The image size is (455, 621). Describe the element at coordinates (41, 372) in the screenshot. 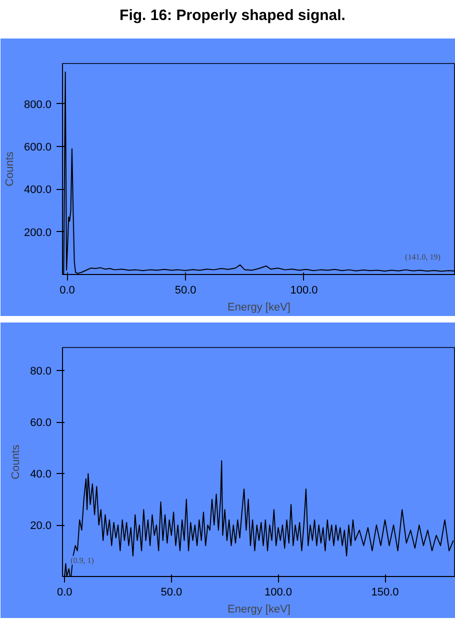

I see `y-tick-label: 80.0` at that location.